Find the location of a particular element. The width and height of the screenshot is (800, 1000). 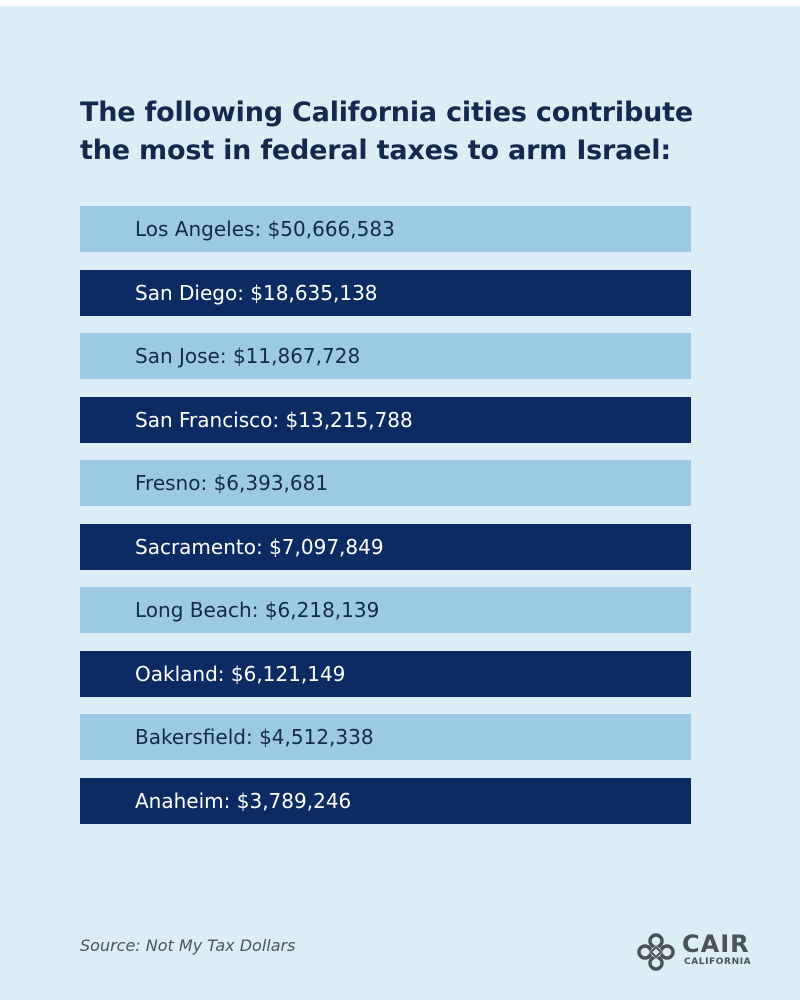

city-row: Anaheim: $3,789,246 is located at coordinates (385, 800).